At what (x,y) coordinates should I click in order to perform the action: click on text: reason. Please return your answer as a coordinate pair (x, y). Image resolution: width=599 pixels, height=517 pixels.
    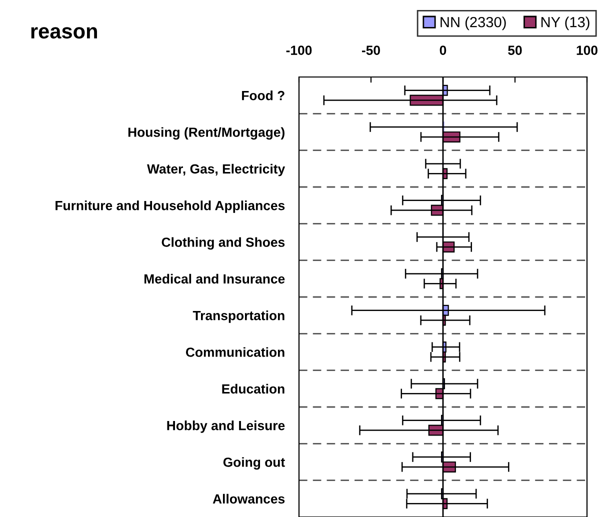
    Looking at the image, I should click on (64, 33).